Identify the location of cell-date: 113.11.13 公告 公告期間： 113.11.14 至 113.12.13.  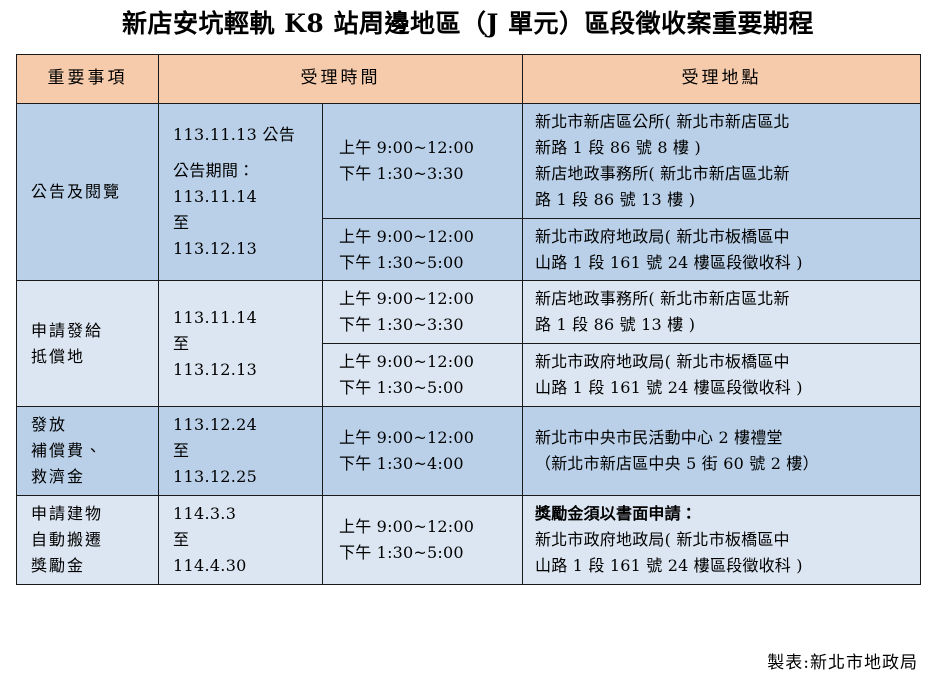
(240, 192).